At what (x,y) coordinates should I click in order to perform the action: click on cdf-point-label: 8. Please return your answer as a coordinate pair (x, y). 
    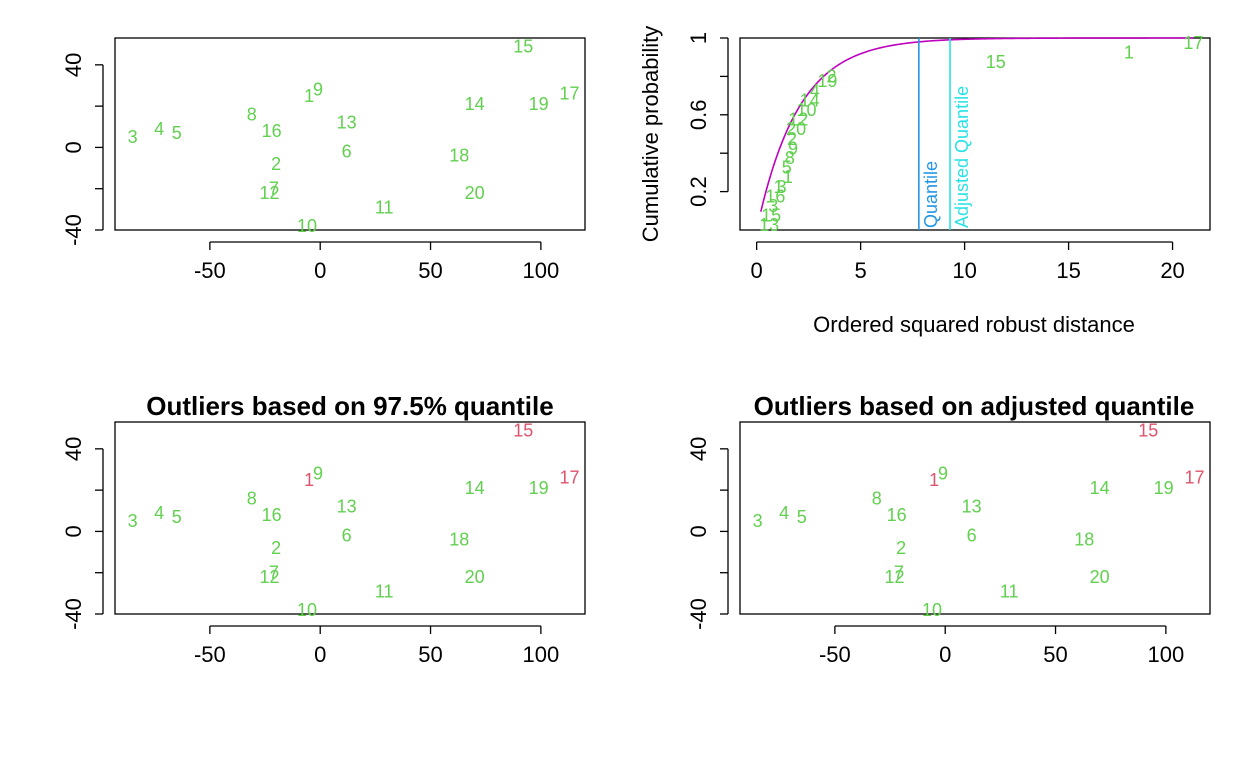
    Looking at the image, I should click on (790, 158).